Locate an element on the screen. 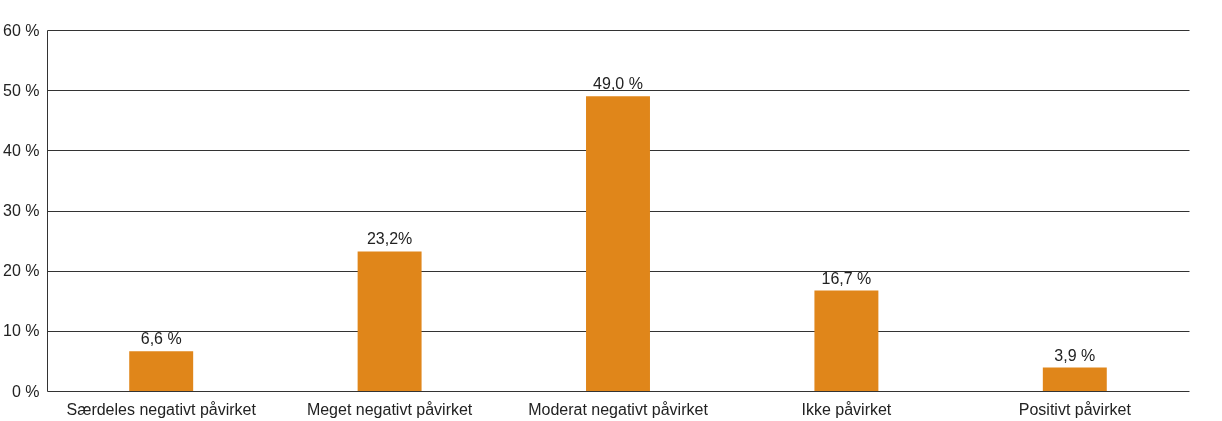 Image resolution: width=1222 pixels, height=421 pixels. y-tick-label: 30 % is located at coordinates (21, 210).